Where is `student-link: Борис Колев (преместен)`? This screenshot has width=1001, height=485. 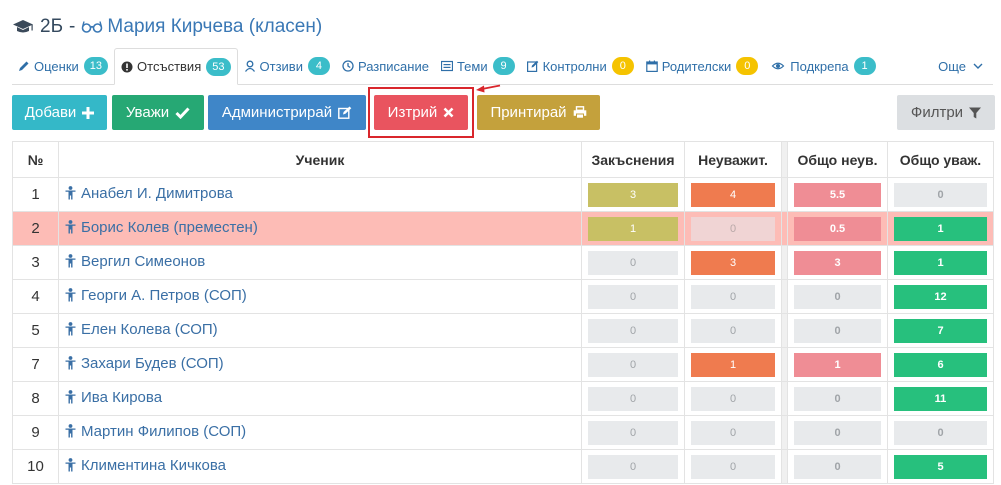
student-link: Борис Колев (преместен) is located at coordinates (161, 227).